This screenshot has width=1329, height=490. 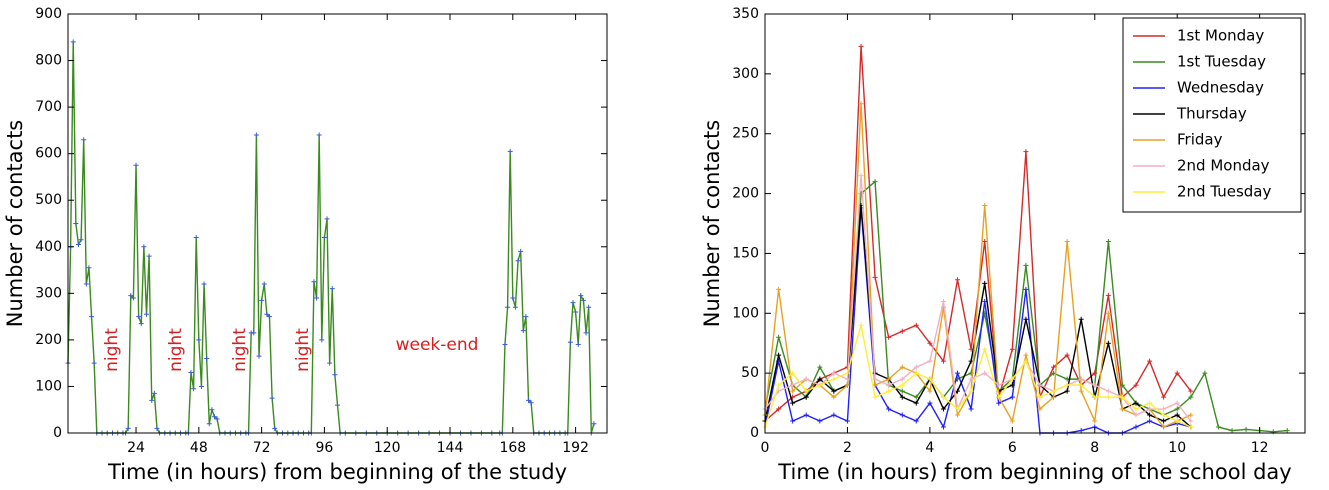 I want to click on x-tick-label: 10, so click(x=1177, y=448).